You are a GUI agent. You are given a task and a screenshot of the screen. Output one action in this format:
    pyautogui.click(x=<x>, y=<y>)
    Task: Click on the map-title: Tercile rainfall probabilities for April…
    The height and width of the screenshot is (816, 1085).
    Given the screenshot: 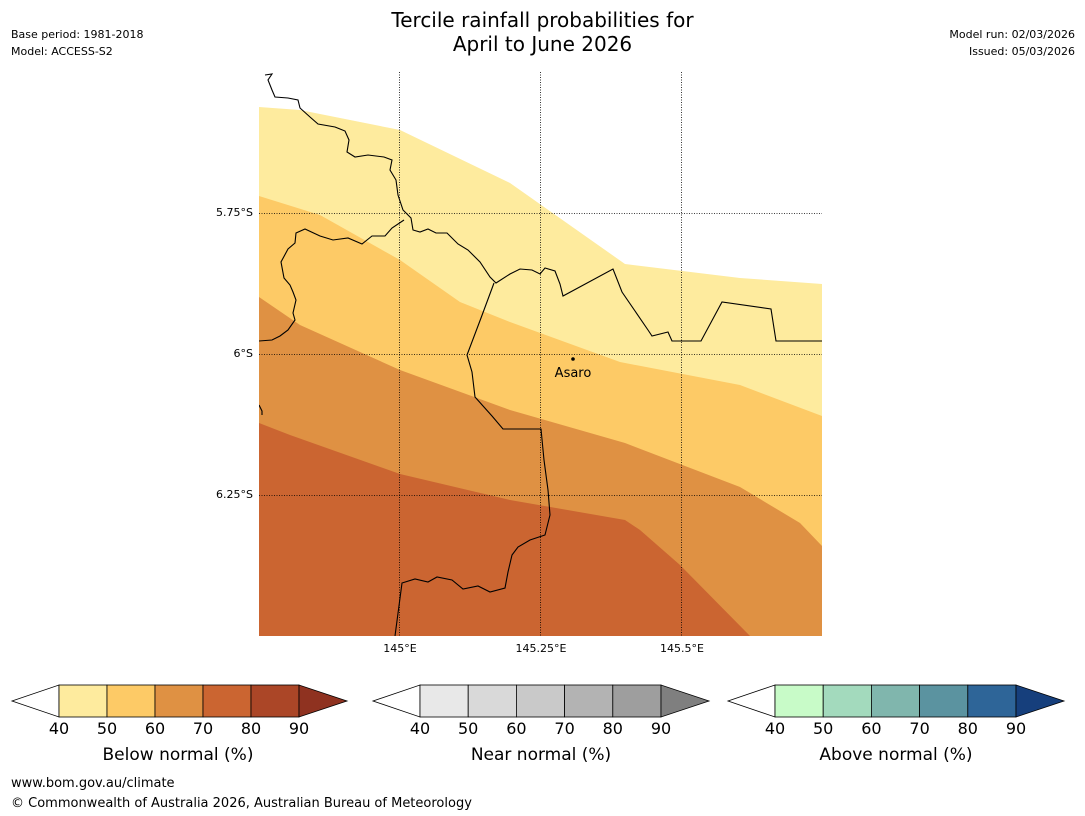 What is the action you would take?
    pyautogui.click(x=542, y=32)
    